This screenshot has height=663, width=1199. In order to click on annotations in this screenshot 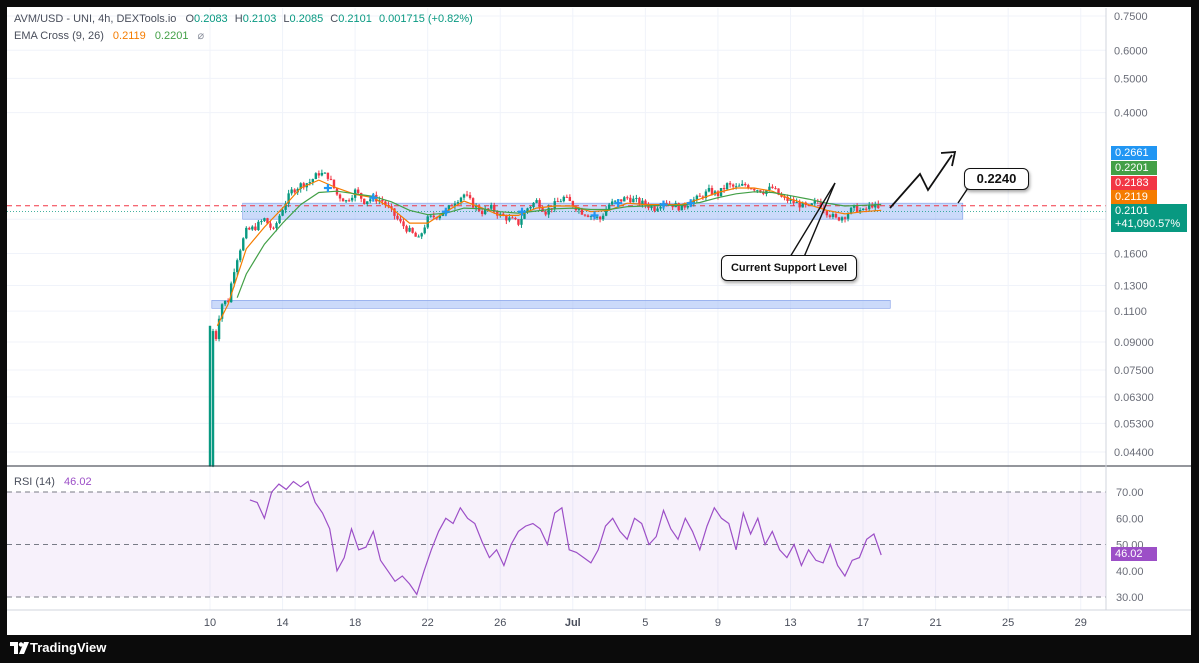, I will do `click(646, 204)`.